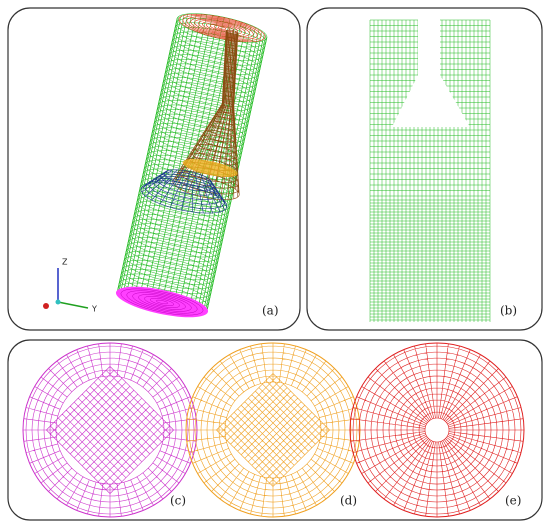  What do you see at coordinates (46, 306) in the screenshot?
I see `x-axis-dot` at bounding box center [46, 306].